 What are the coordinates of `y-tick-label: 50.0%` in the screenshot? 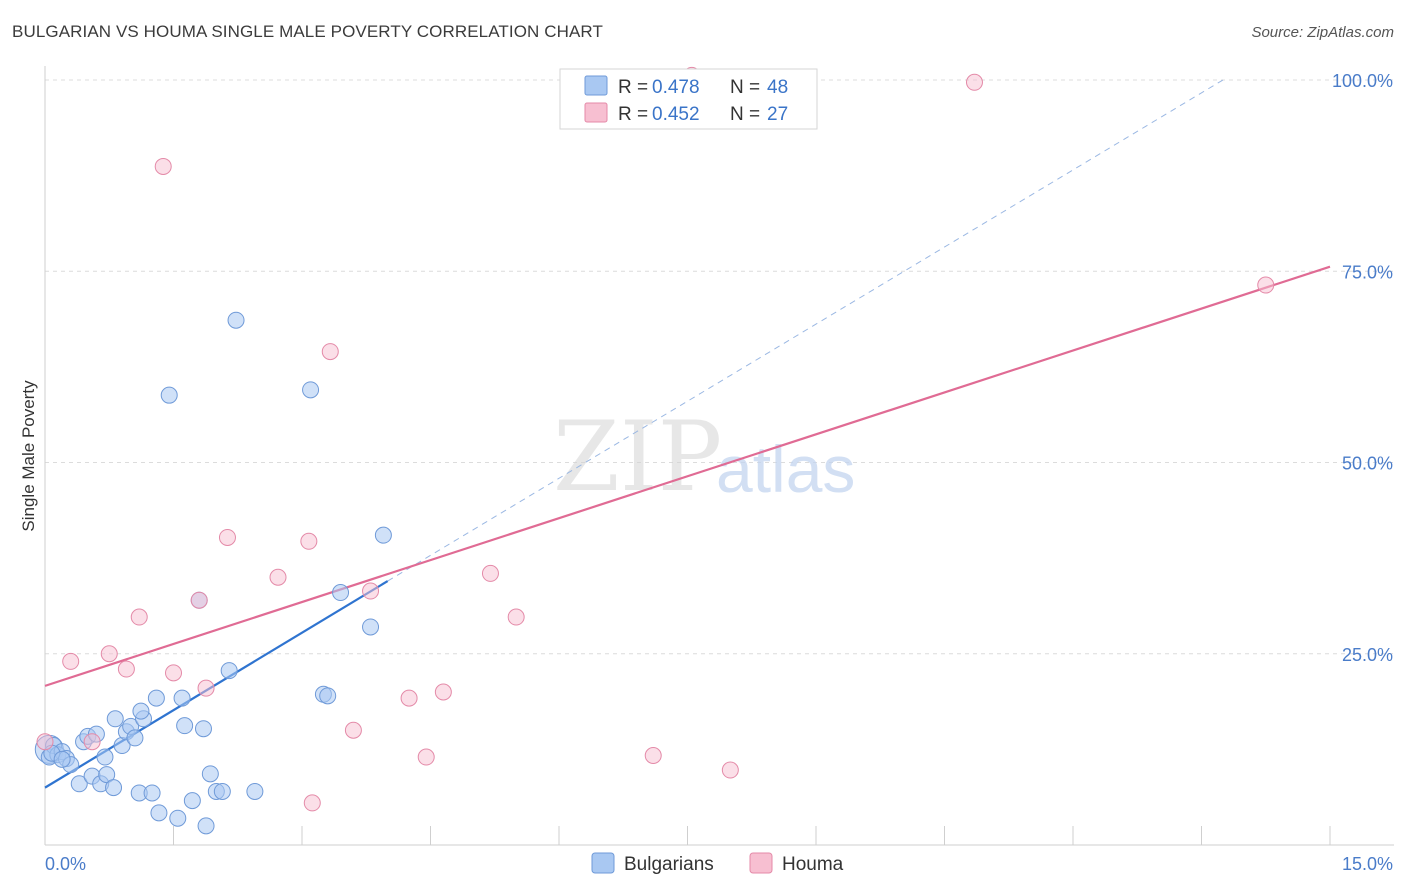 It's located at (1367, 464).